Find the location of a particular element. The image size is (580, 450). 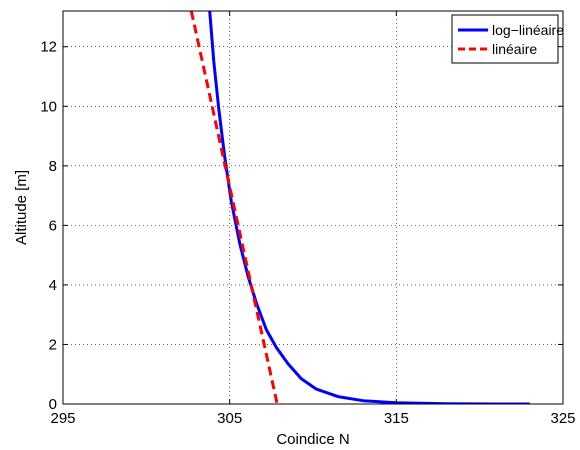

legend-entry-log-lineaire: log−linéaire is located at coordinates (528, 30).